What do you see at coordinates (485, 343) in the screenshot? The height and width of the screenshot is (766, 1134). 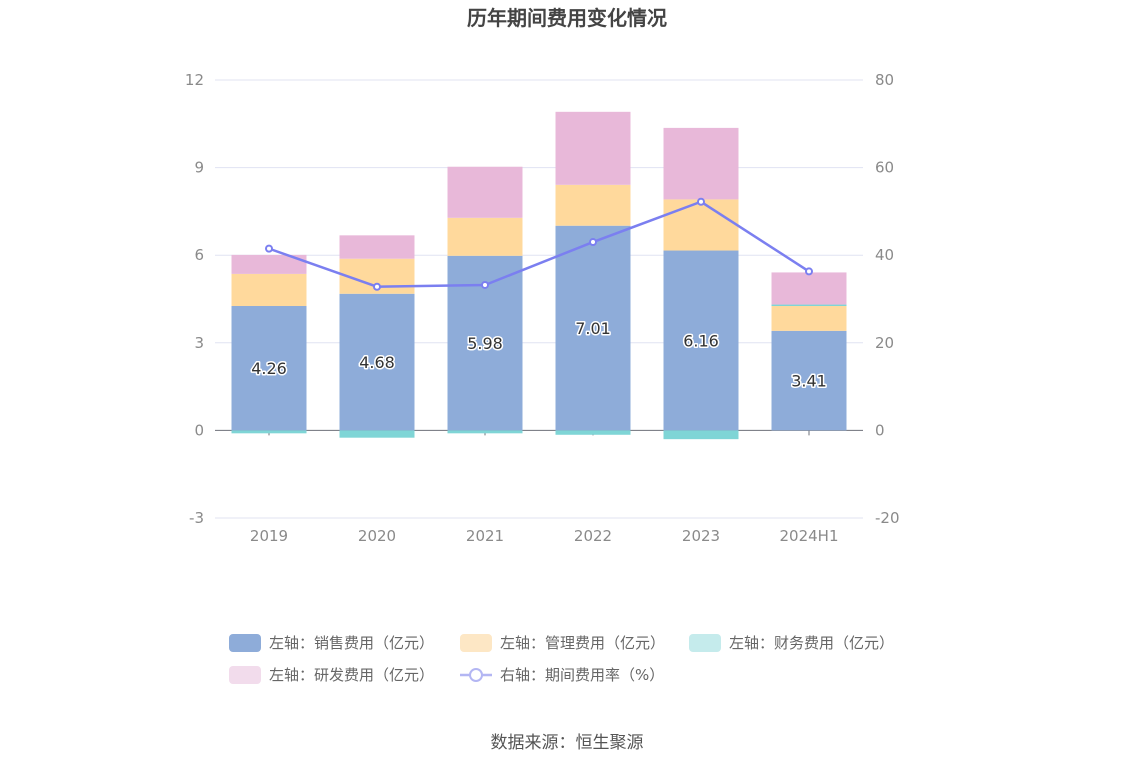 I see `data-label: 5.98` at bounding box center [485, 343].